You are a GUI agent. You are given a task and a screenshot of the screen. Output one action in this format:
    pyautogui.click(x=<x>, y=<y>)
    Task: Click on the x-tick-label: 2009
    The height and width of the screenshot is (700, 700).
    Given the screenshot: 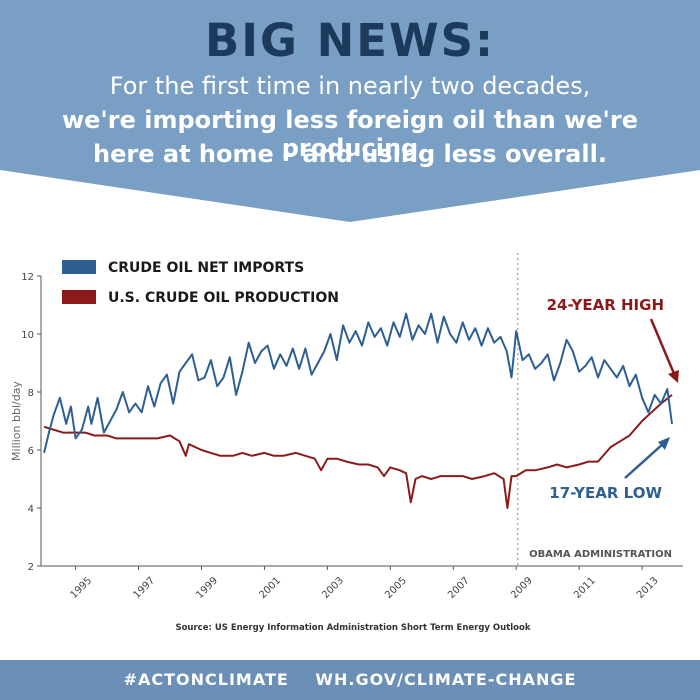 What is the action you would take?
    pyautogui.click(x=522, y=588)
    